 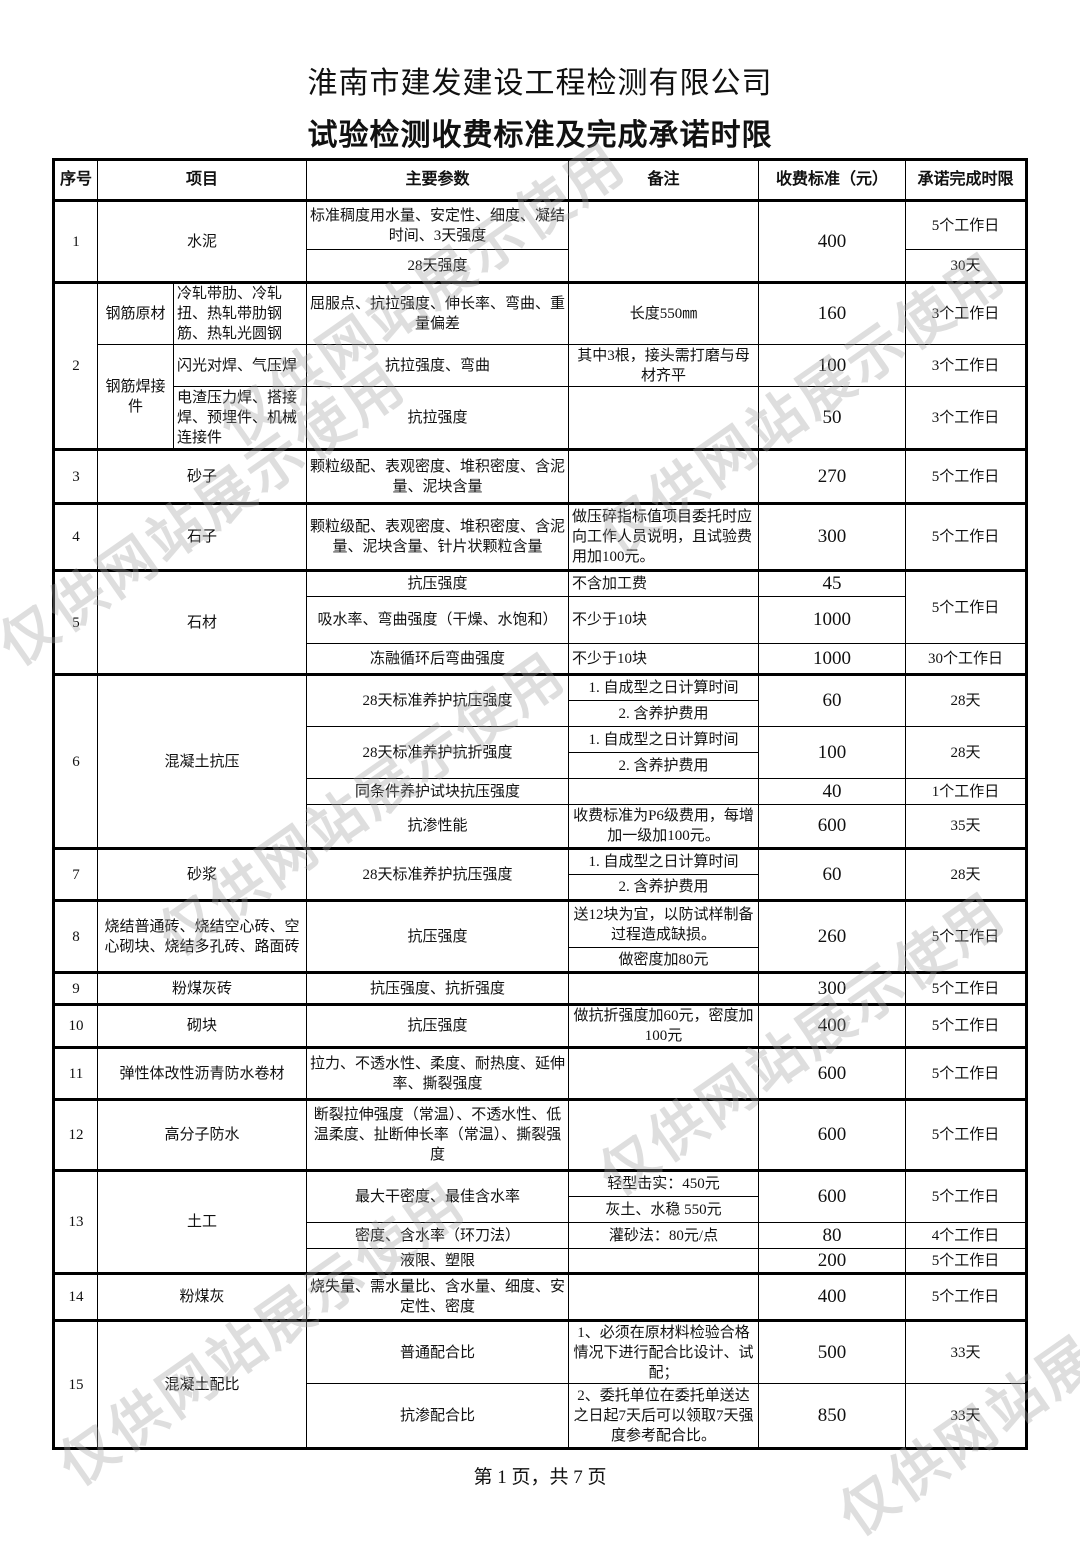 What do you see at coordinates (832, 180) in the screenshot?
I see `header-price: 收费标准（元）` at bounding box center [832, 180].